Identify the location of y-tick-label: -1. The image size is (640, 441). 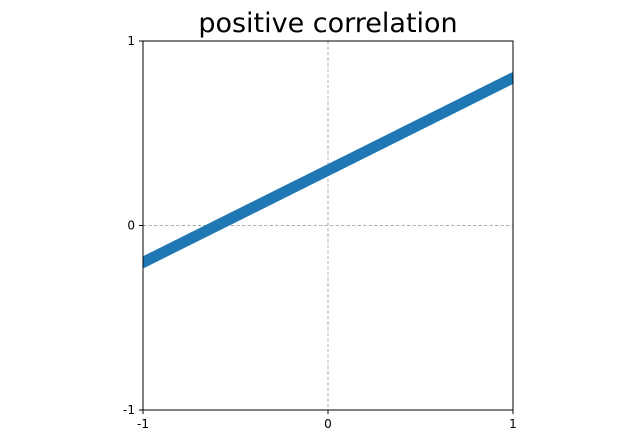
(129, 410).